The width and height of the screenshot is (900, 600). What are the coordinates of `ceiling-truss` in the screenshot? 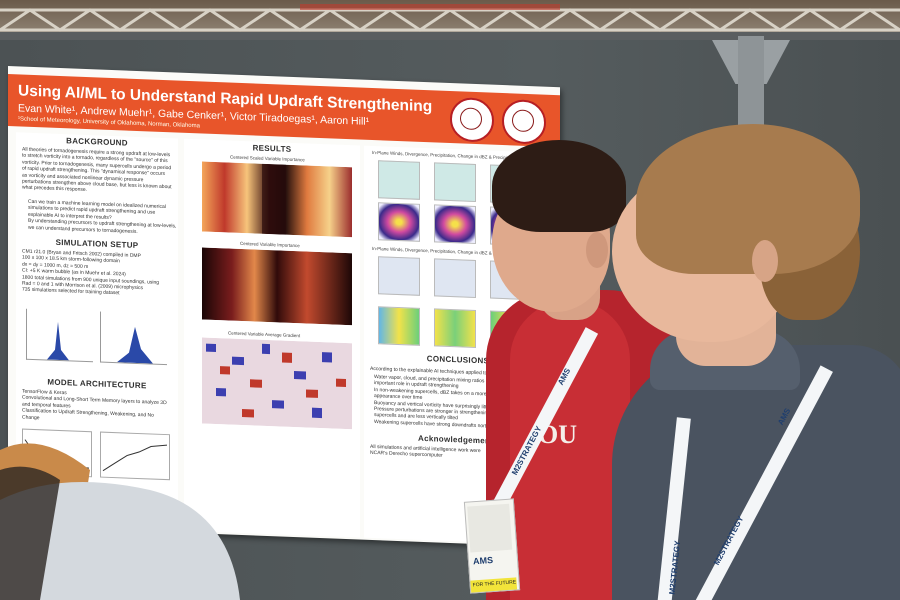 It's located at (450, 24).